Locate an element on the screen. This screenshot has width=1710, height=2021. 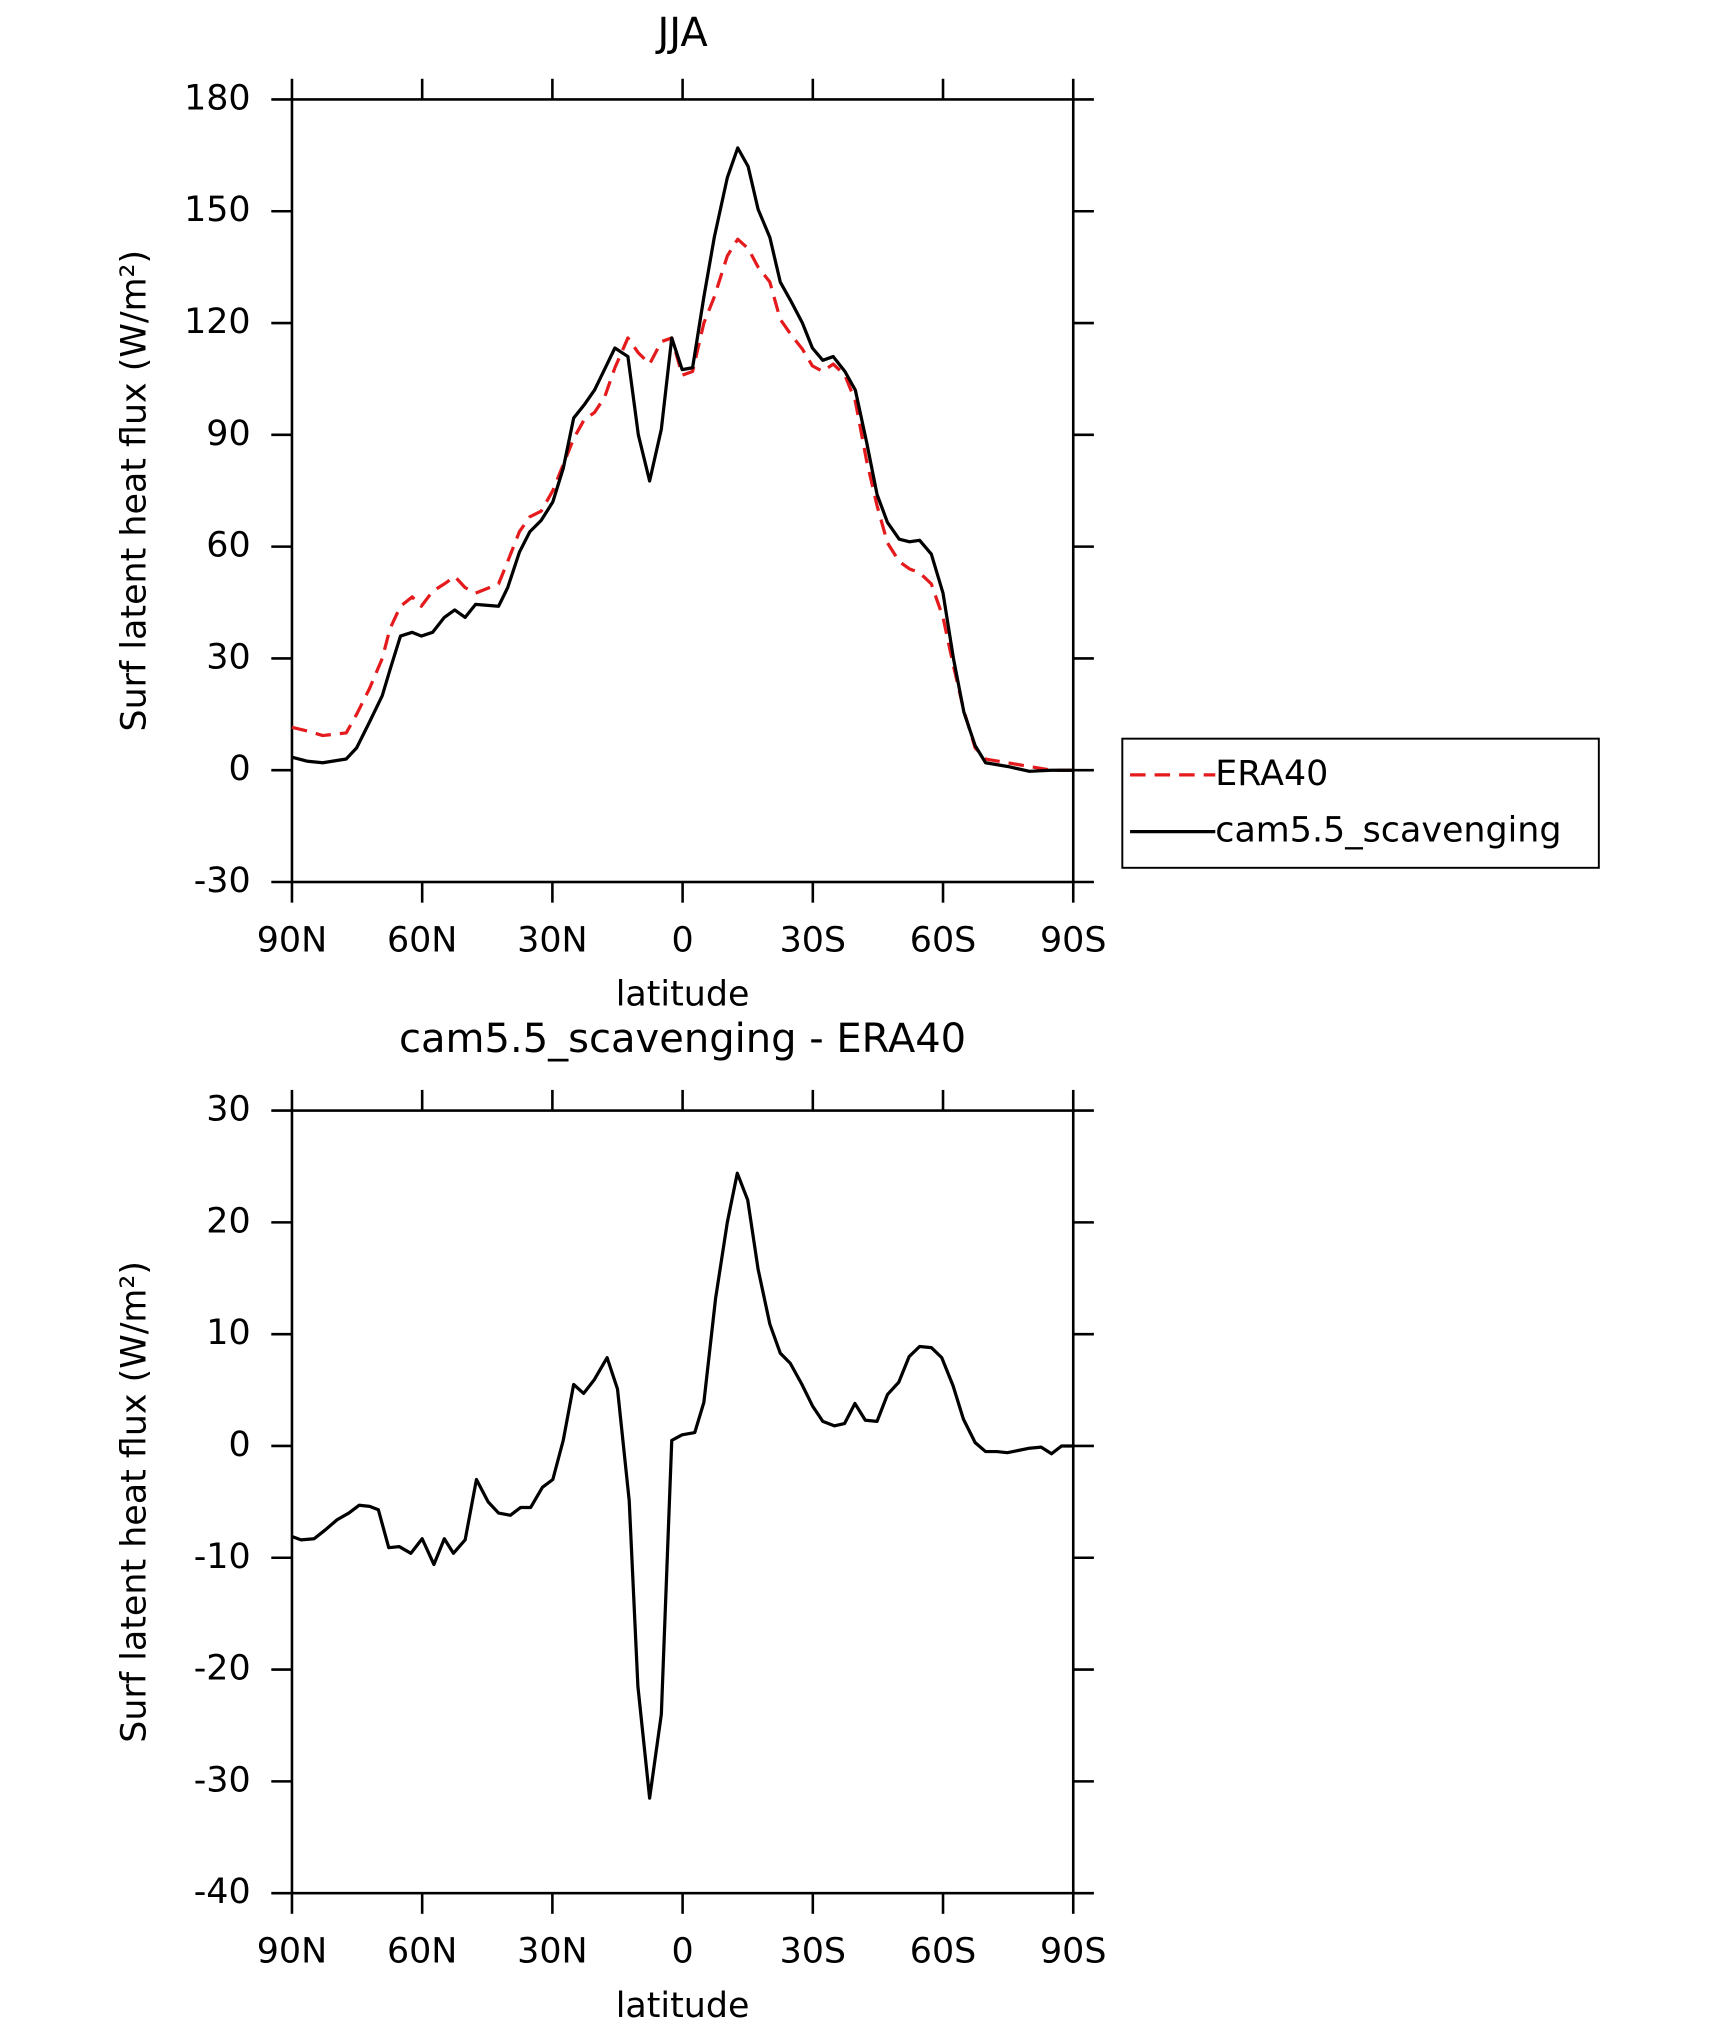
y-tick-label: -20 is located at coordinates (222, 1669).